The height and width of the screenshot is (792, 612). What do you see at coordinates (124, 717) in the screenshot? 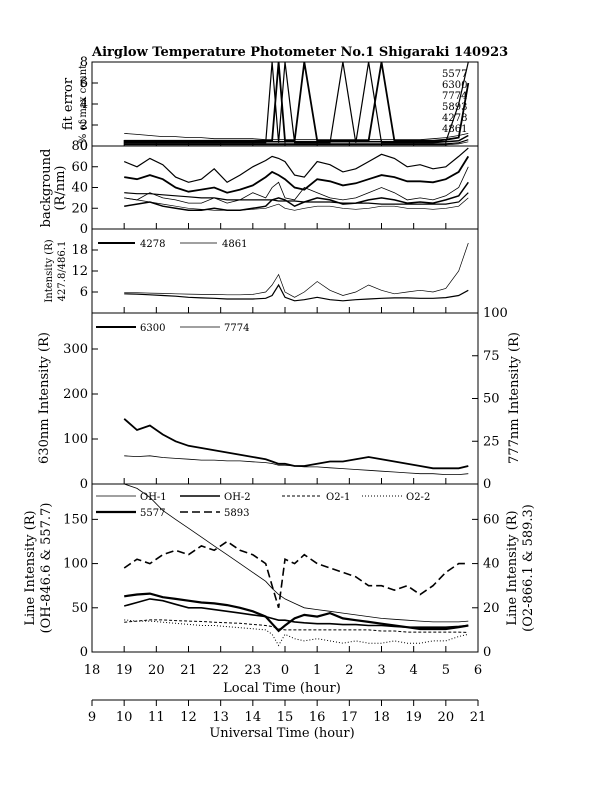
I see `ut-time-tick: 10` at bounding box center [124, 717].